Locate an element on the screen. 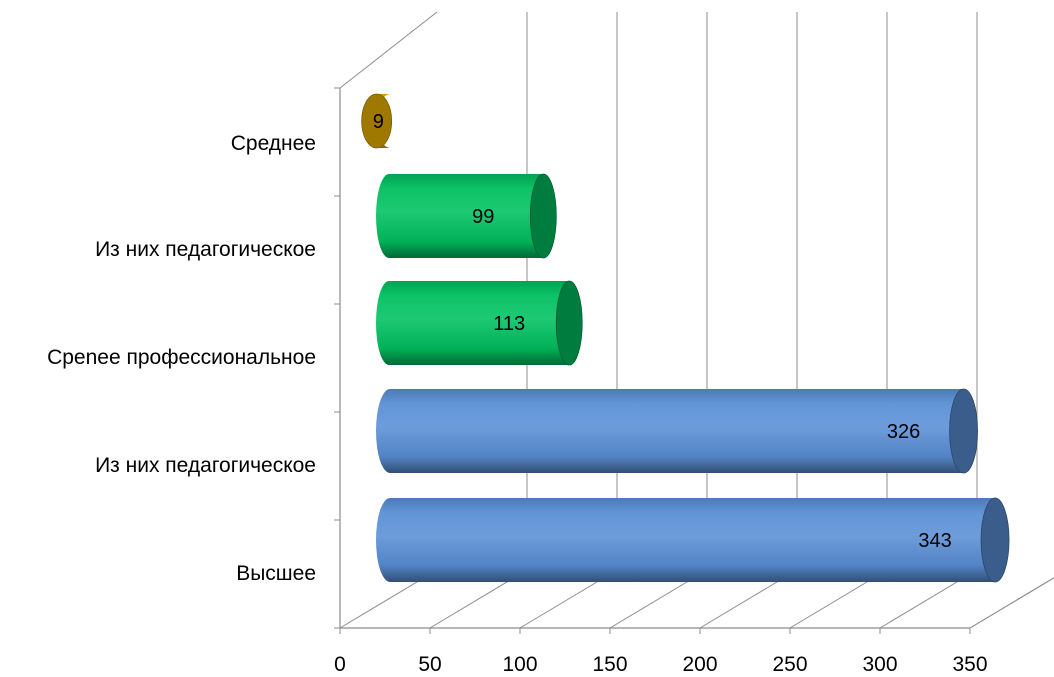  x-tick-label: 350 is located at coordinates (969, 664).